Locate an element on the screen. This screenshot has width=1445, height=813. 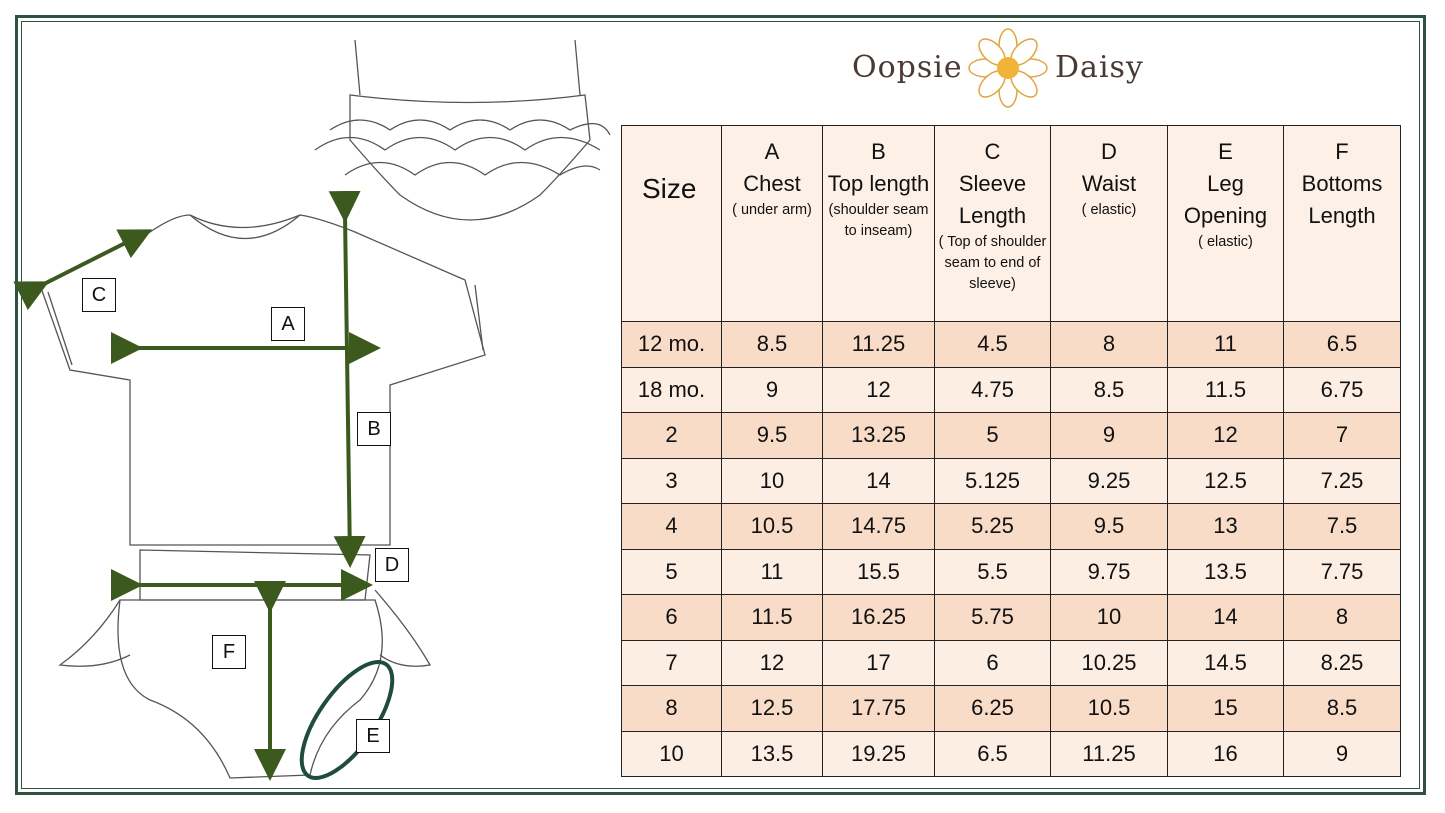
table-row: 7 12 17 6 10.25 14.5 8.25 is located at coordinates (1011, 662).